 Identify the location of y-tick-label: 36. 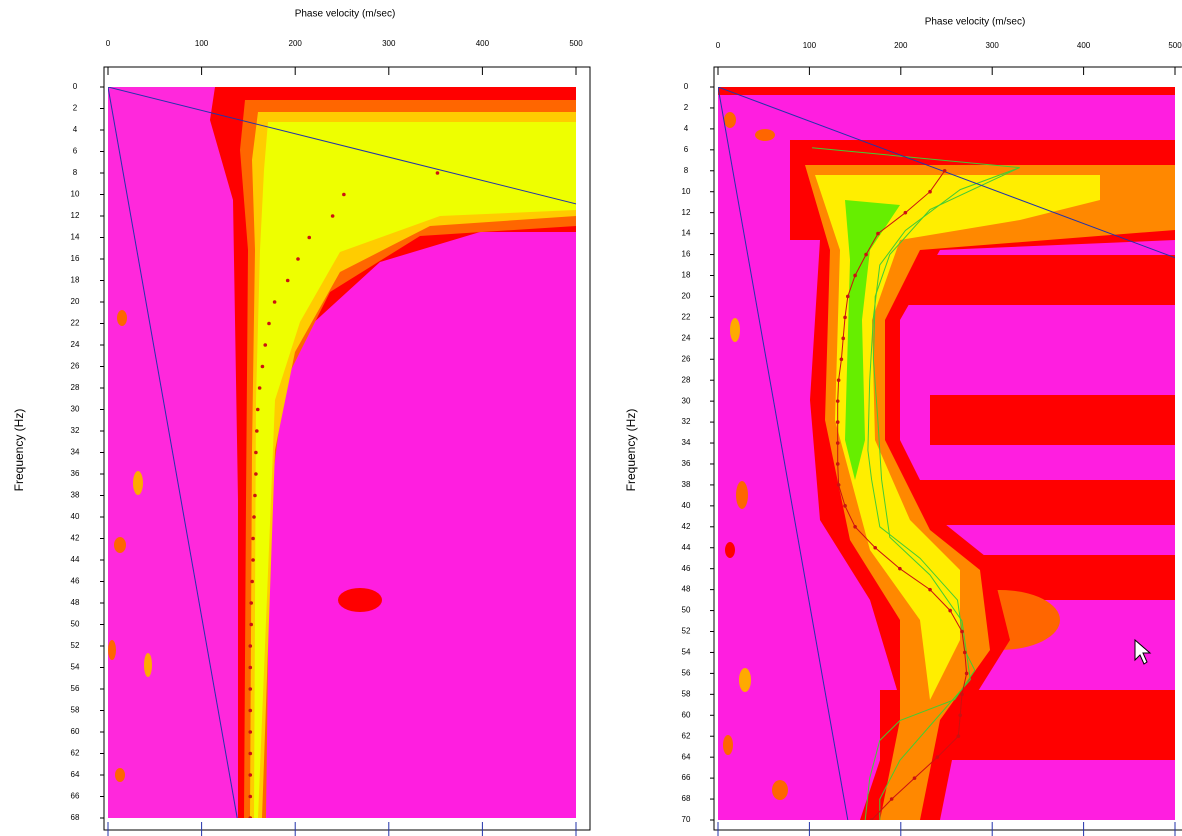
(686, 463).